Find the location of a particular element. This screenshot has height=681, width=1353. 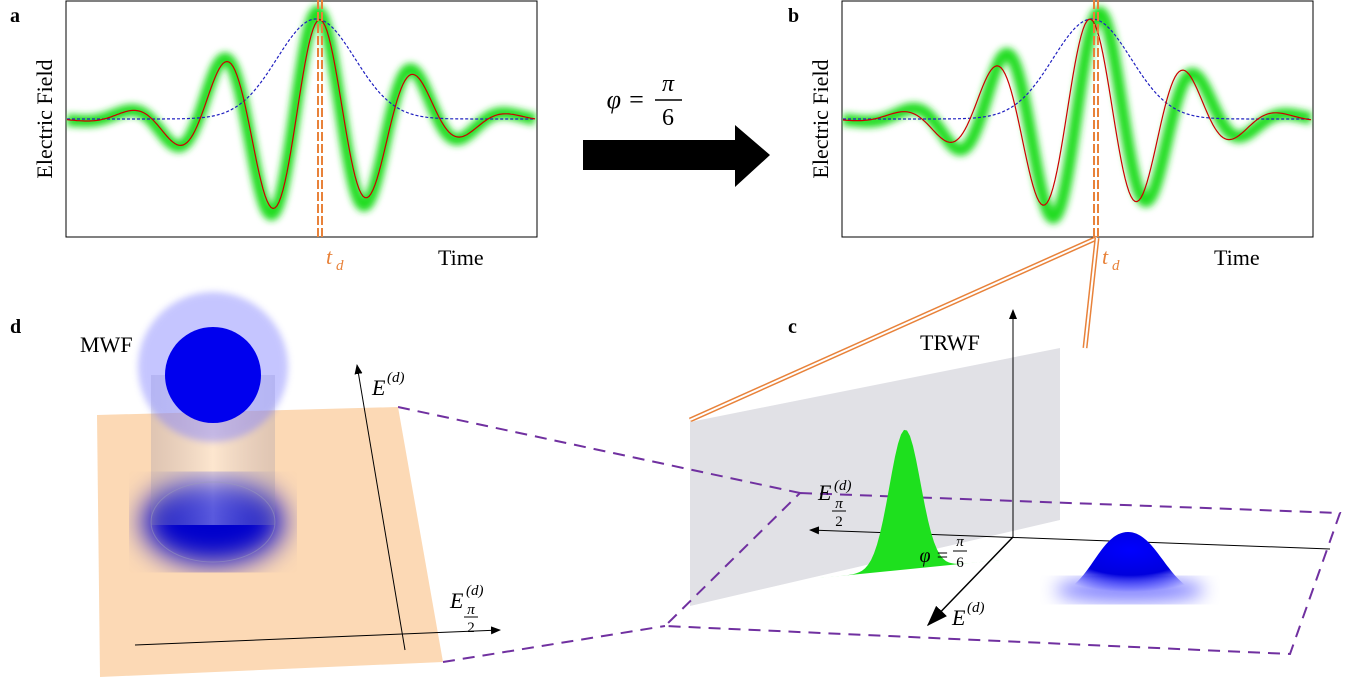

arrow is located at coordinates (676, 156).